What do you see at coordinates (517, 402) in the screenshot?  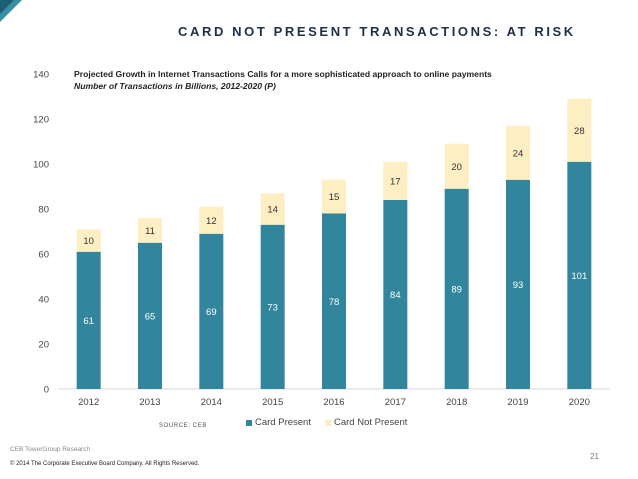 I see `x-tick-label: 2019` at bounding box center [517, 402].